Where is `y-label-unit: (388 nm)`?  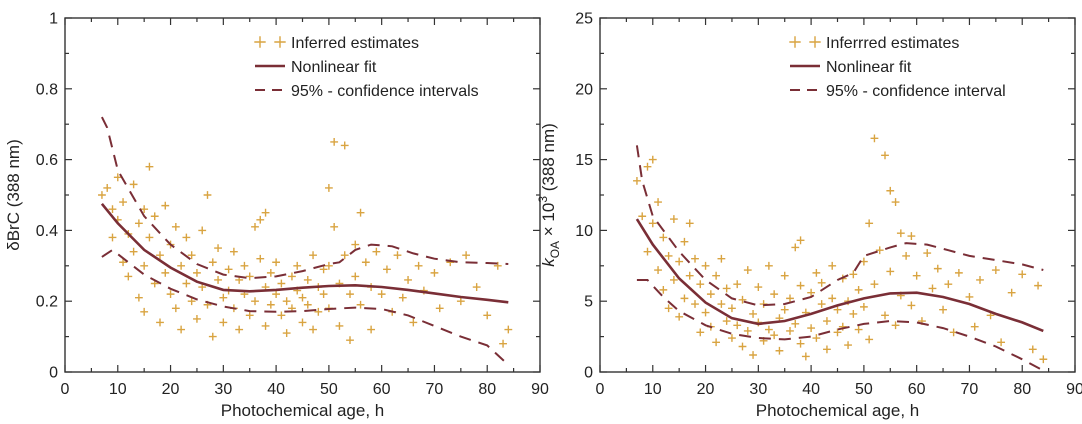
y-label-unit: (388 nm) is located at coordinates (548, 159).